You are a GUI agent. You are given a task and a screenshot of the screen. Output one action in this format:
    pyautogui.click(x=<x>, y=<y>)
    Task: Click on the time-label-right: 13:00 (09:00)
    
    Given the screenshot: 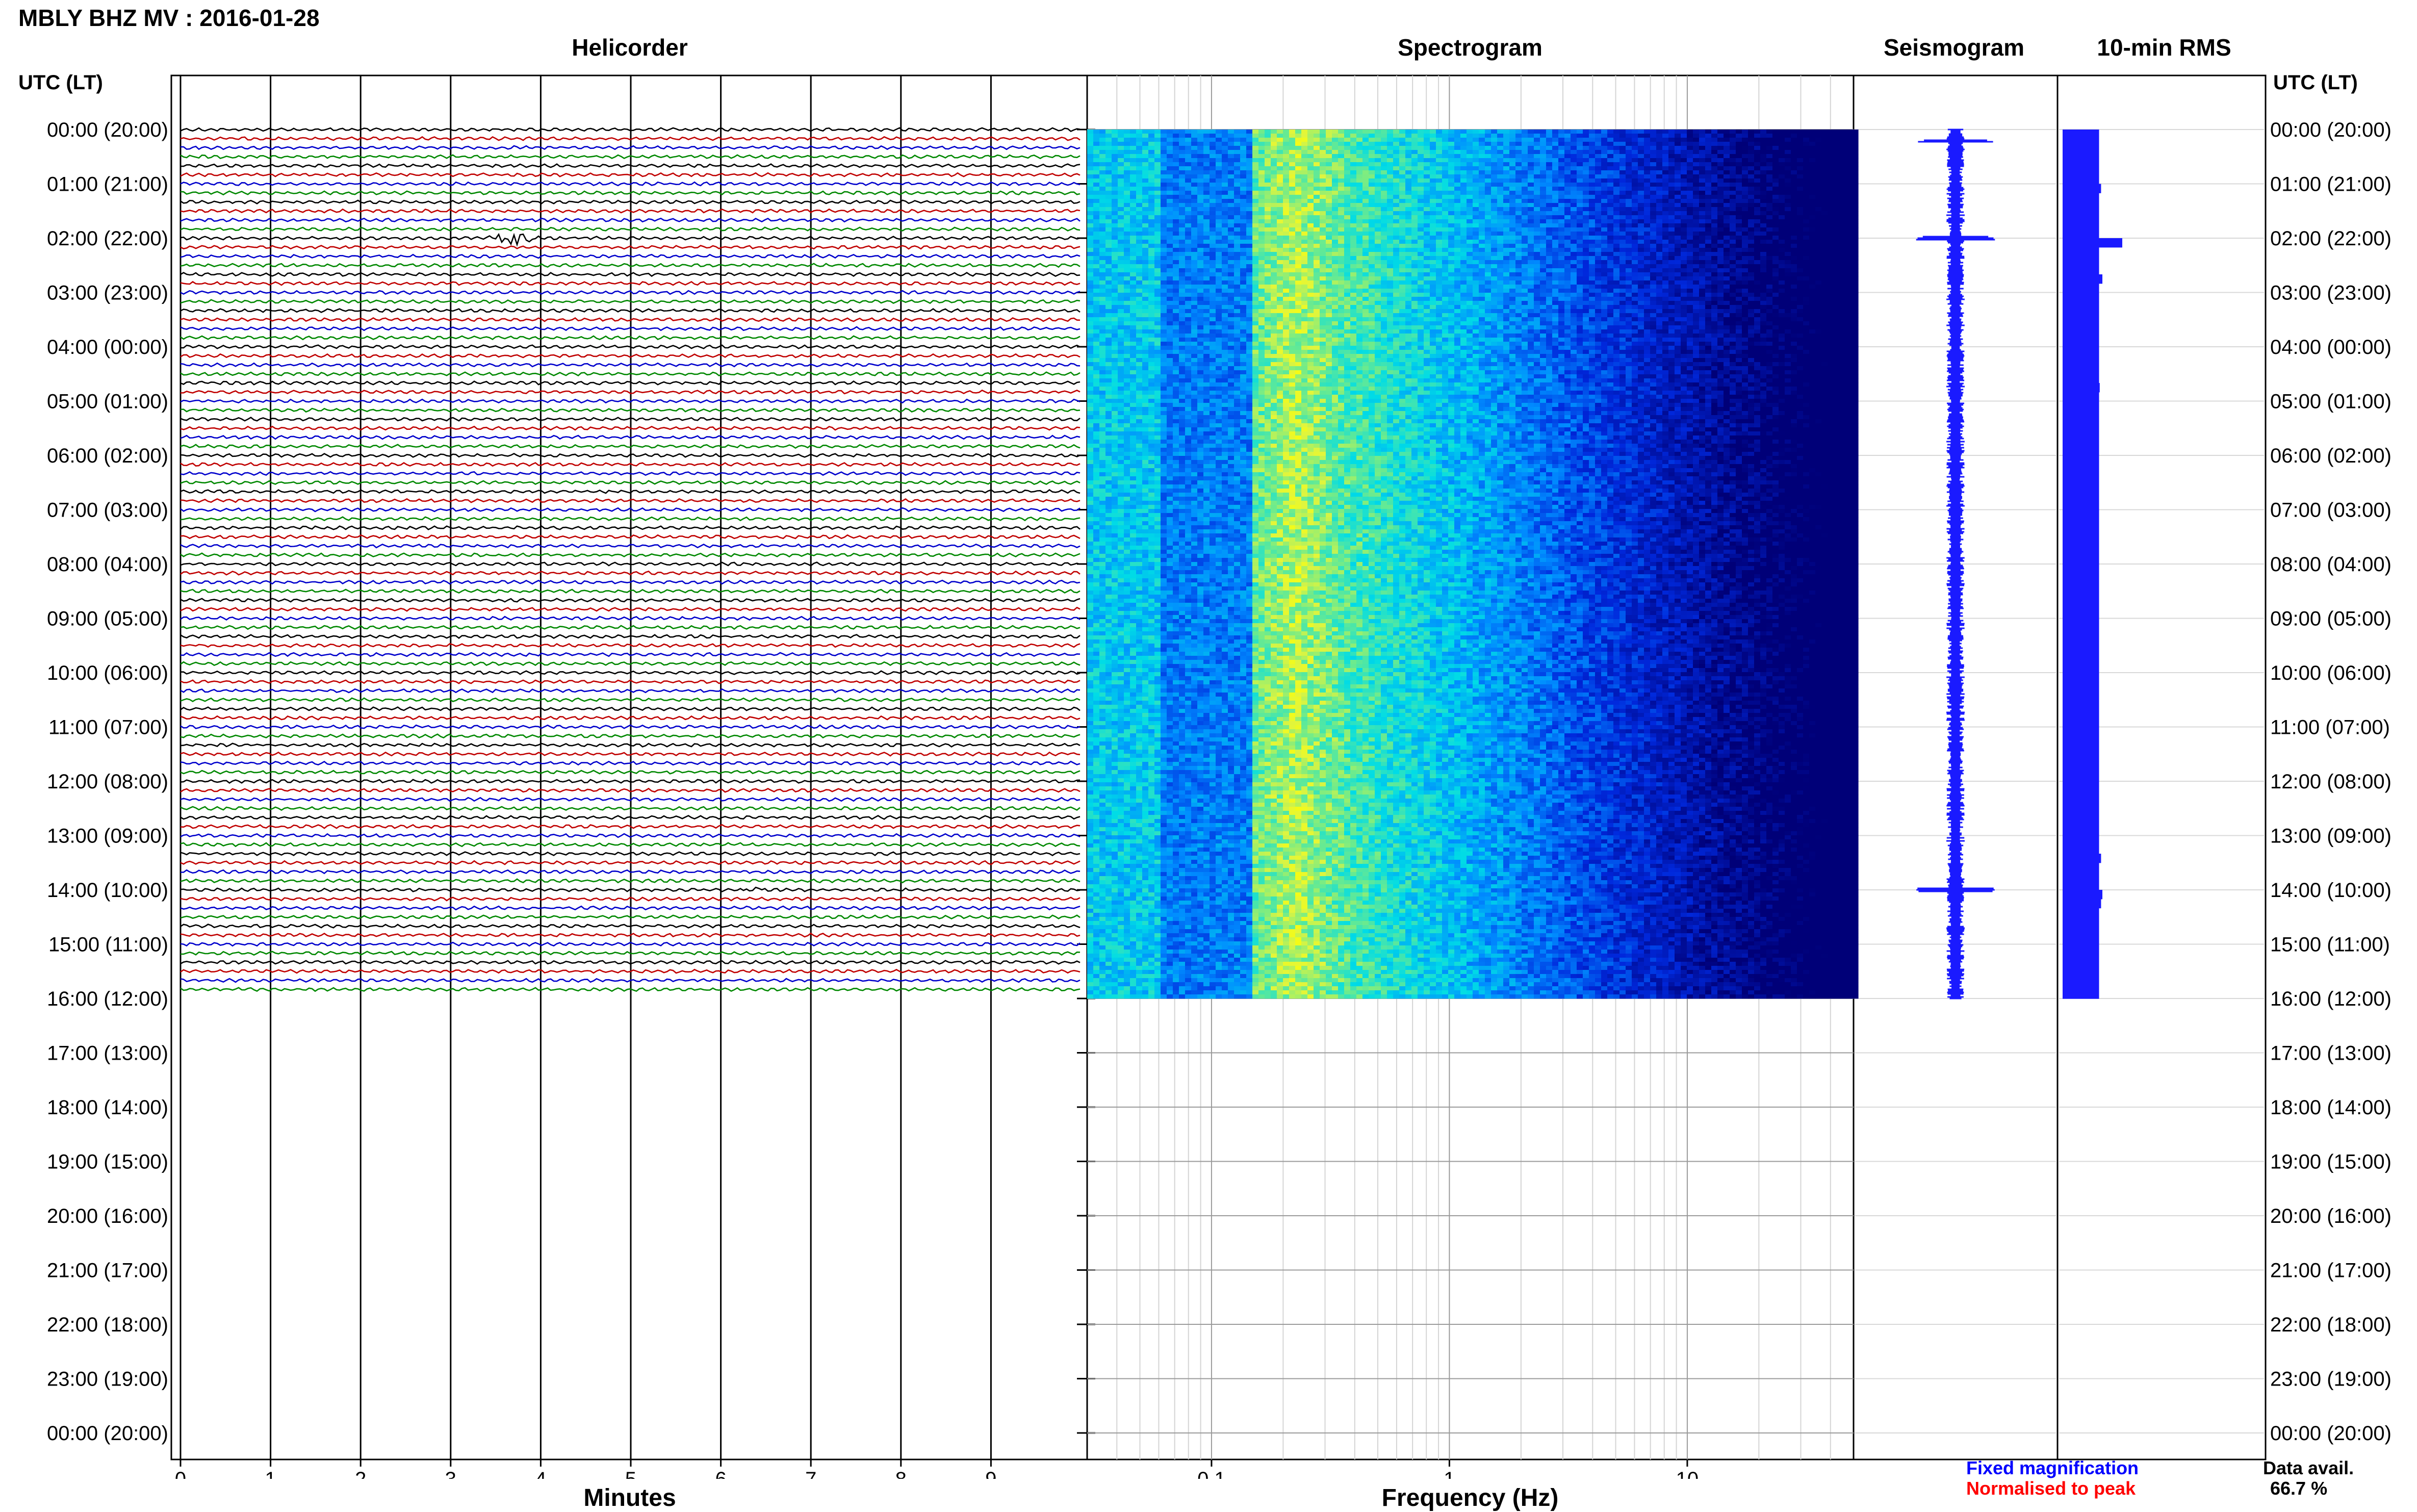 What is the action you would take?
    pyautogui.click(x=2331, y=836)
    